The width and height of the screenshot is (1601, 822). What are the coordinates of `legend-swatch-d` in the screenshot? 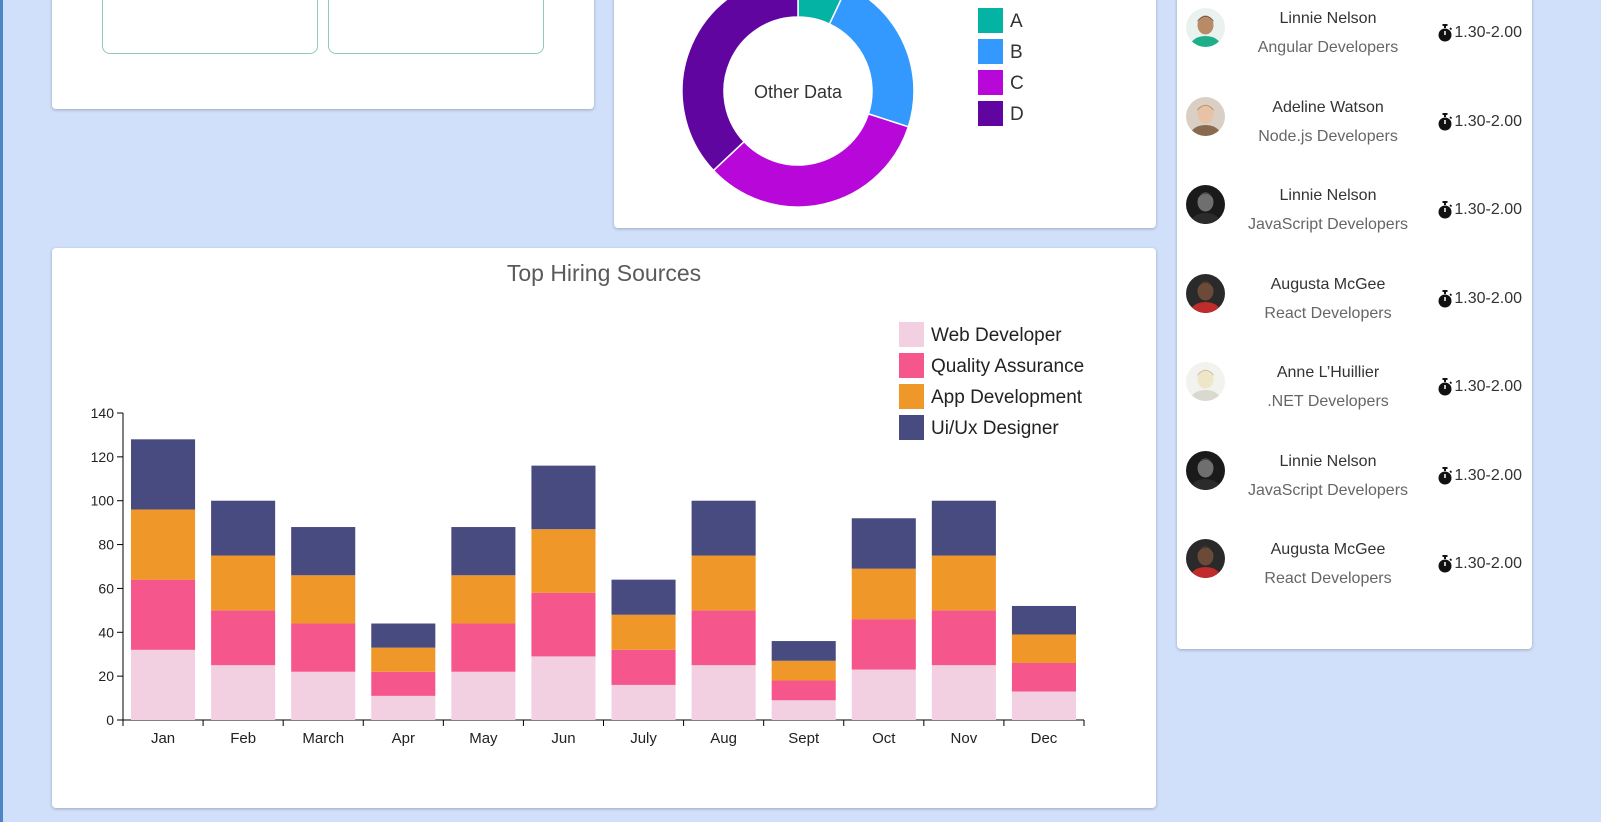 It's located at (990, 113).